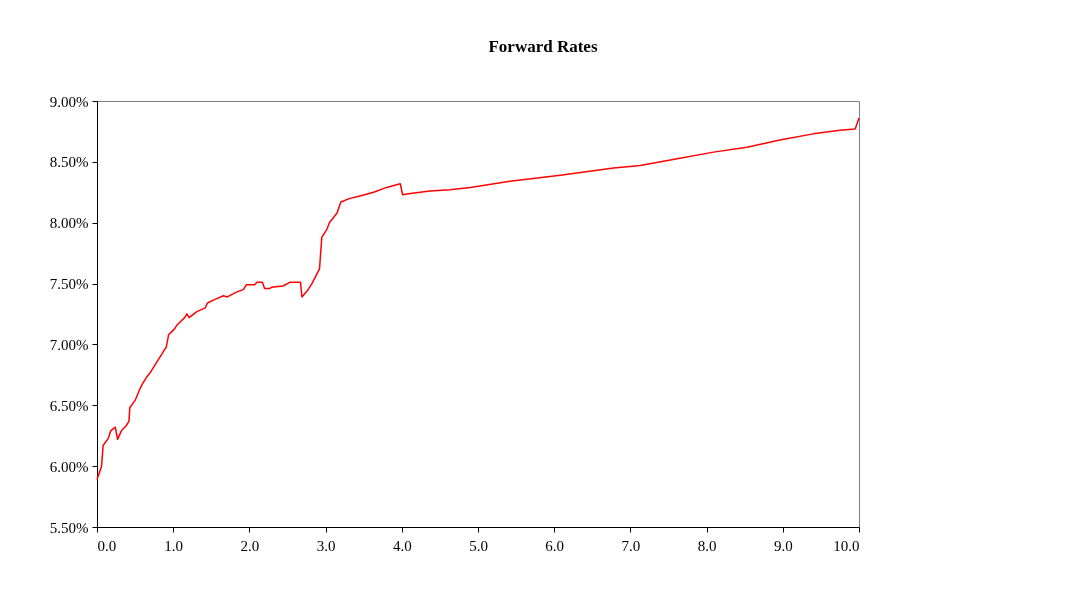 This screenshot has height=594, width=1073. What do you see at coordinates (250, 545) in the screenshot?
I see `x-tick-label: 2.0` at bounding box center [250, 545].